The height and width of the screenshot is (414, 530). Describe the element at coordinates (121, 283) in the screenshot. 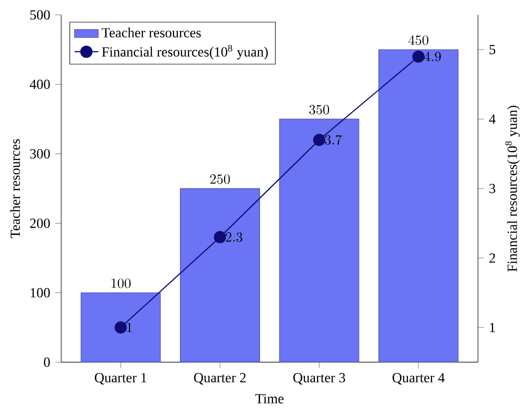

I see `data-label: 100` at that location.